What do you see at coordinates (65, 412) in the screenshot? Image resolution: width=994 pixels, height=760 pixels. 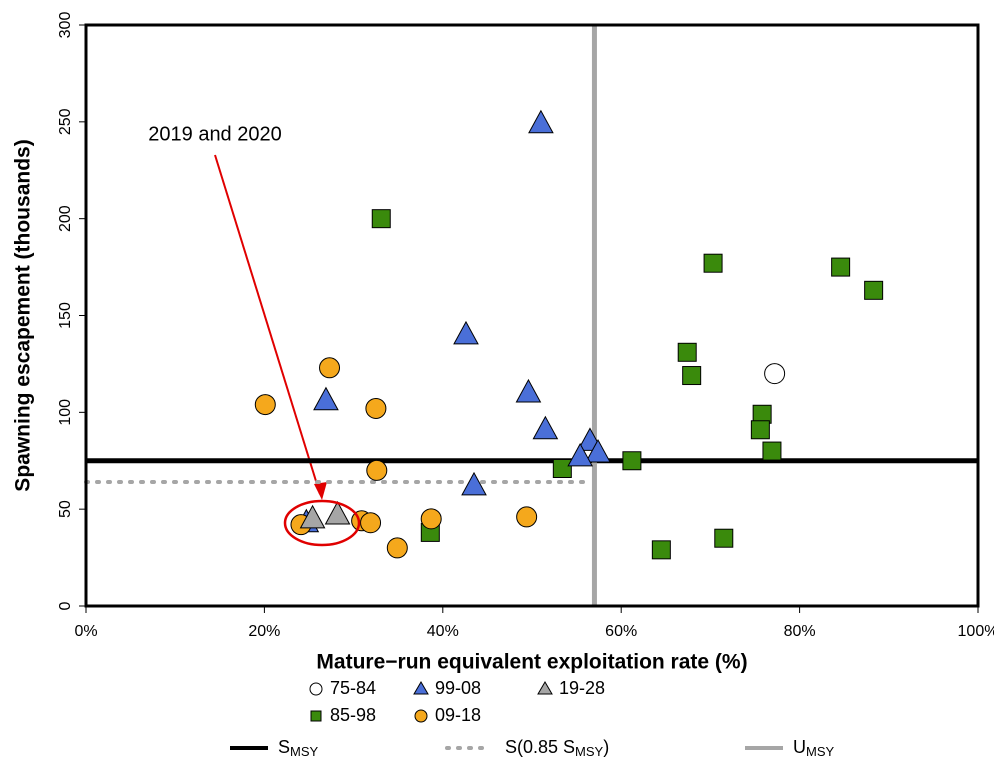 I see `y-tick-label: 100` at bounding box center [65, 412].